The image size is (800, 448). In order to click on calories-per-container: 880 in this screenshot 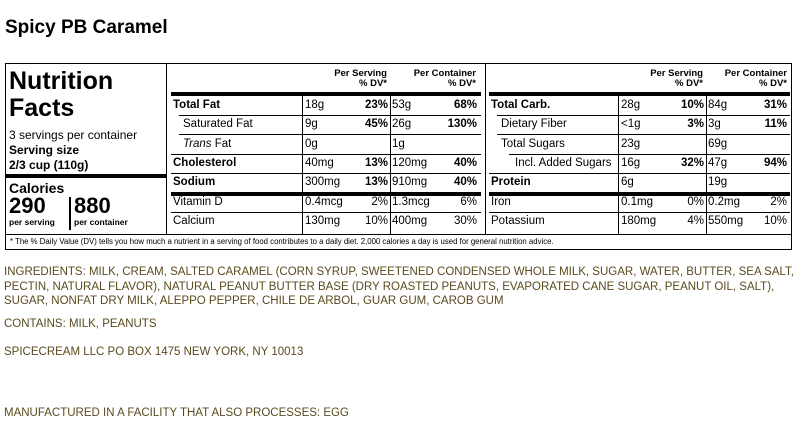, I will do `click(92, 205)`.